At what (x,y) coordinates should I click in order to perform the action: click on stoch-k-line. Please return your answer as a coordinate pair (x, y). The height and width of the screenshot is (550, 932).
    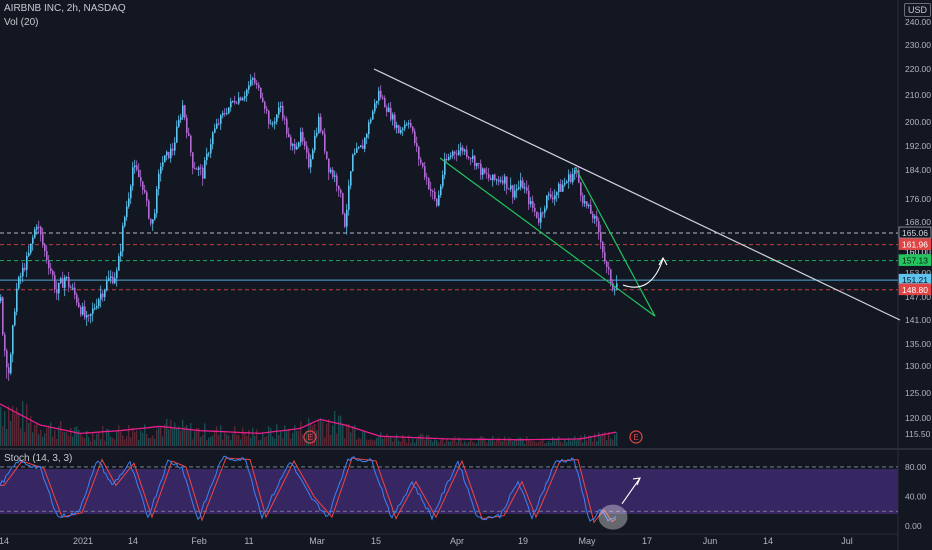
    Looking at the image, I should click on (308, 488).